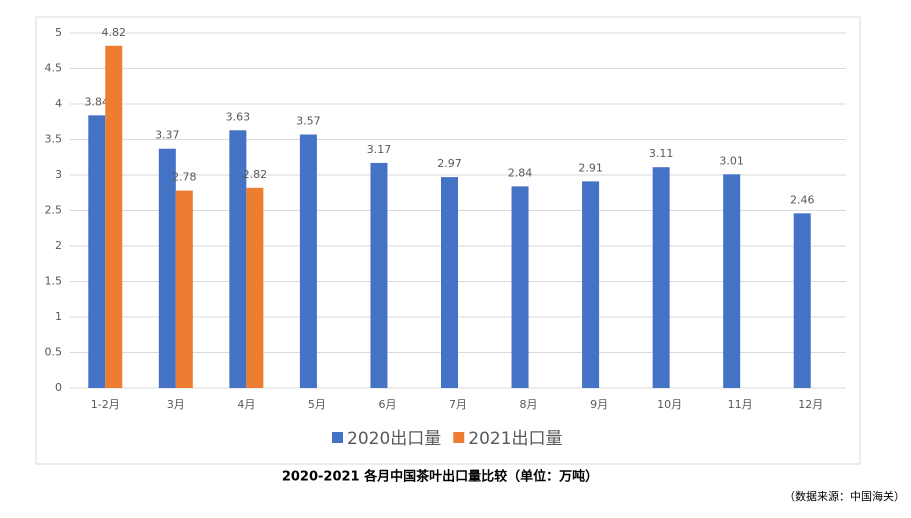 This screenshot has height=518, width=911. Describe the element at coordinates (54, 281) in the screenshot. I see `y-tick-label: 1.5` at that location.